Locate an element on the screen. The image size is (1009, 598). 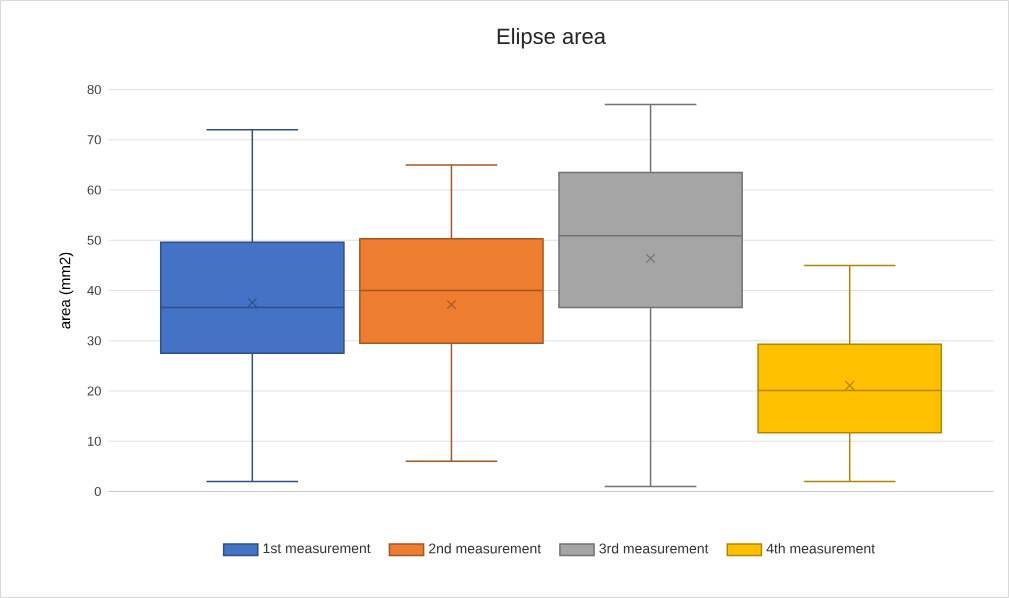
legend-label: 1st measurement is located at coordinates (317, 548).